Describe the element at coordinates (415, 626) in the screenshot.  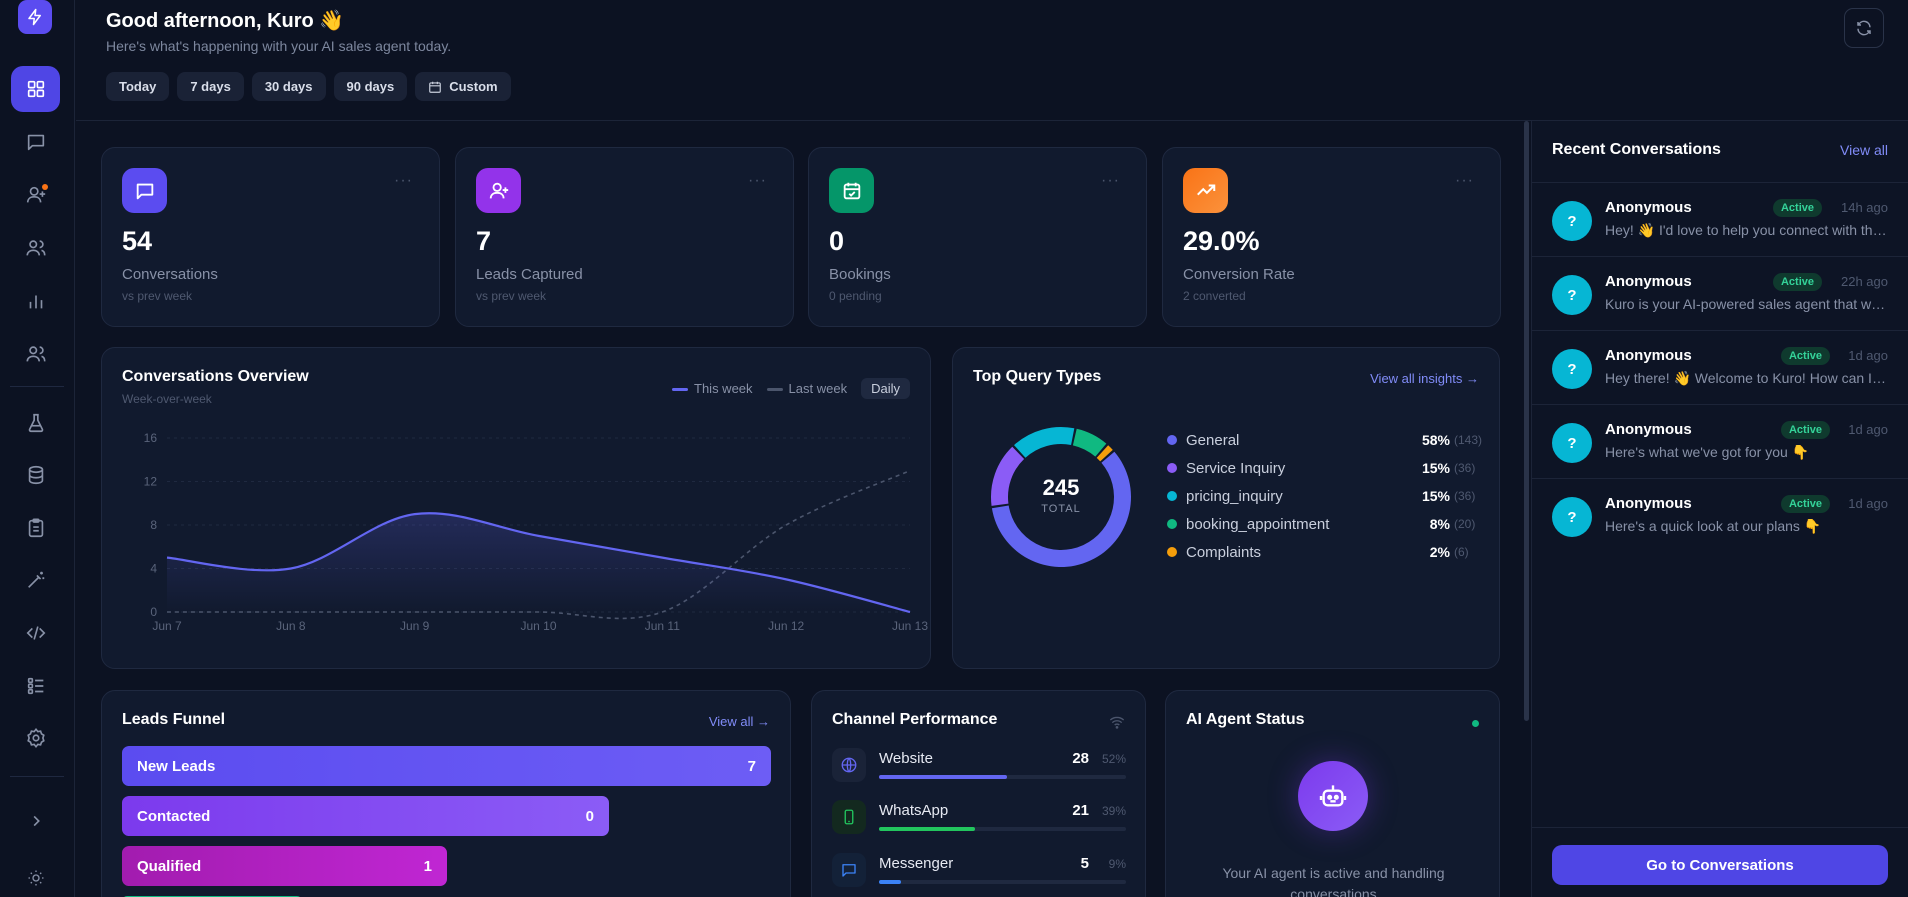
I see `x-tick-label: Jun 9` at that location.